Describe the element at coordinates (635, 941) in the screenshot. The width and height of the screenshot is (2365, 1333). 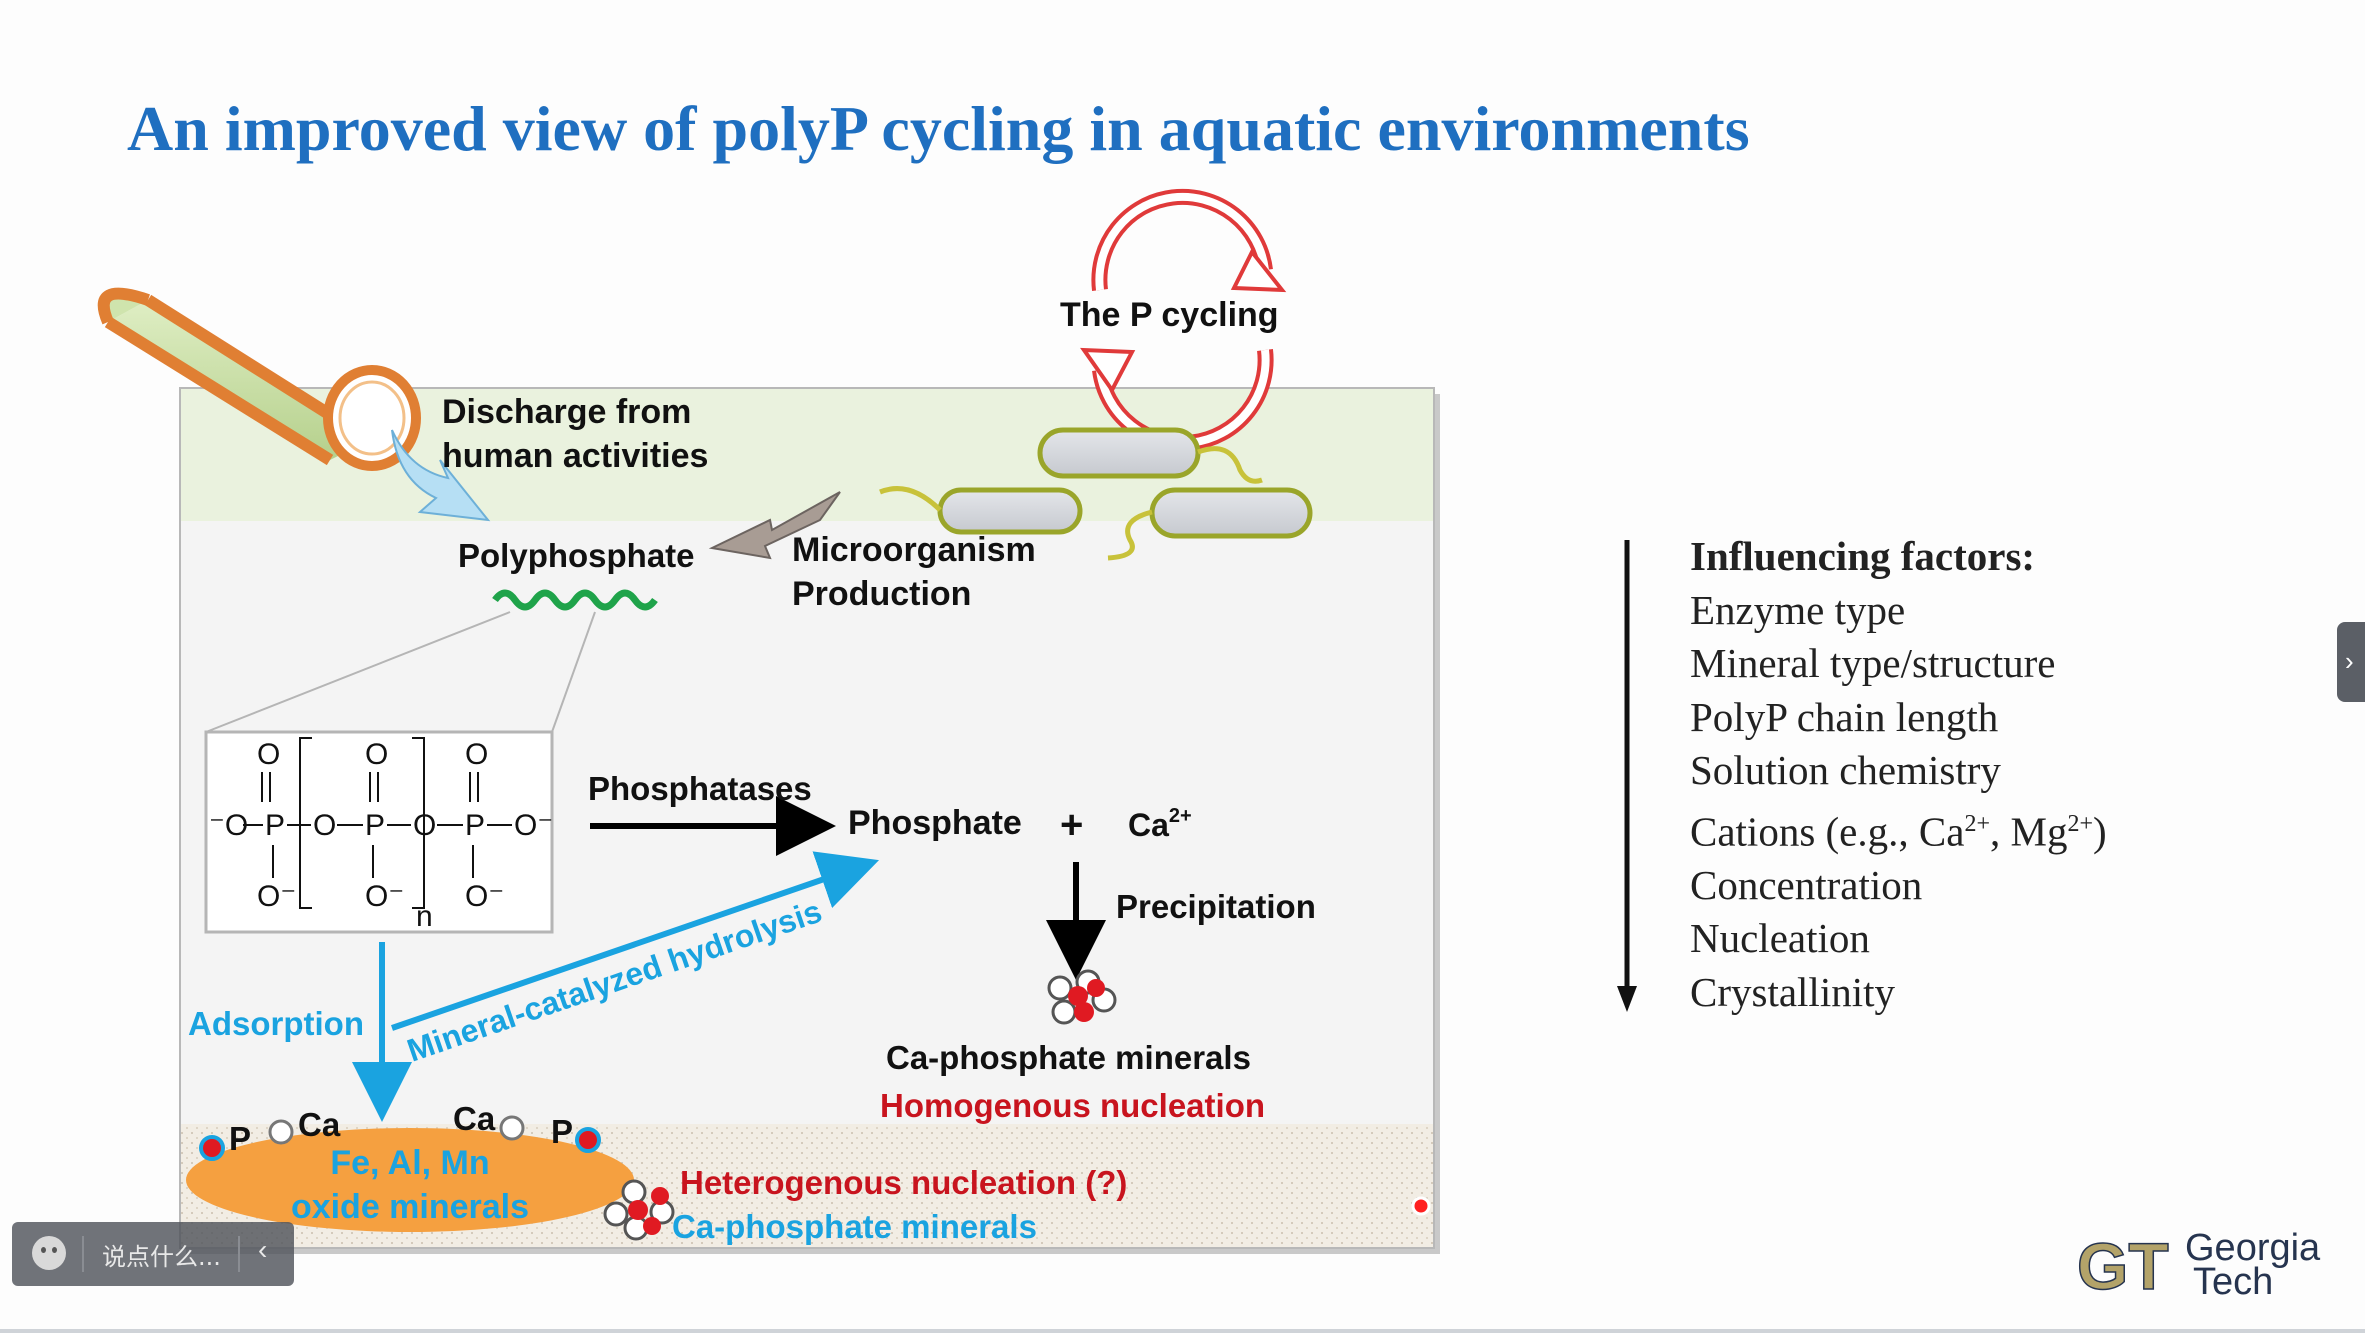
I see `hydrolysis-arrow` at that location.